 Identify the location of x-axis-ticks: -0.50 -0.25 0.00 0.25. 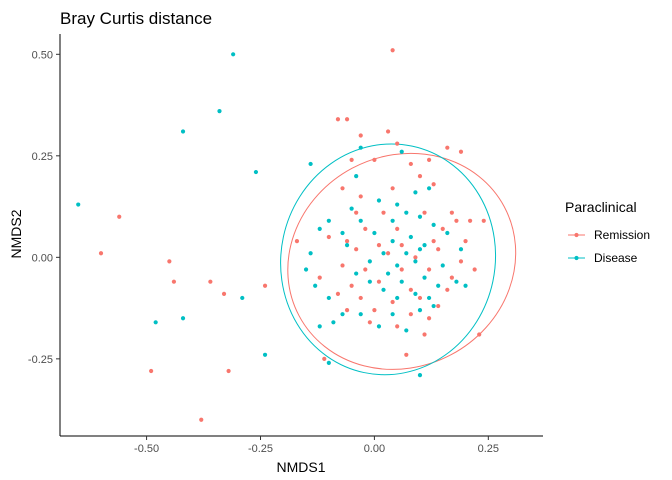
(316, 445).